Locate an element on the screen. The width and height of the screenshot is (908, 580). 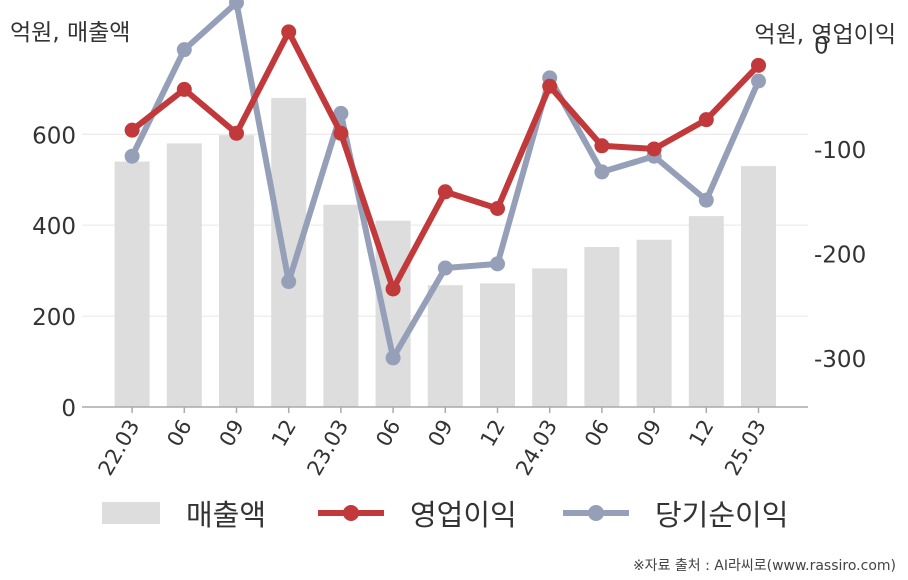
y-left-tick-label: 0 is located at coordinates (68, 409).